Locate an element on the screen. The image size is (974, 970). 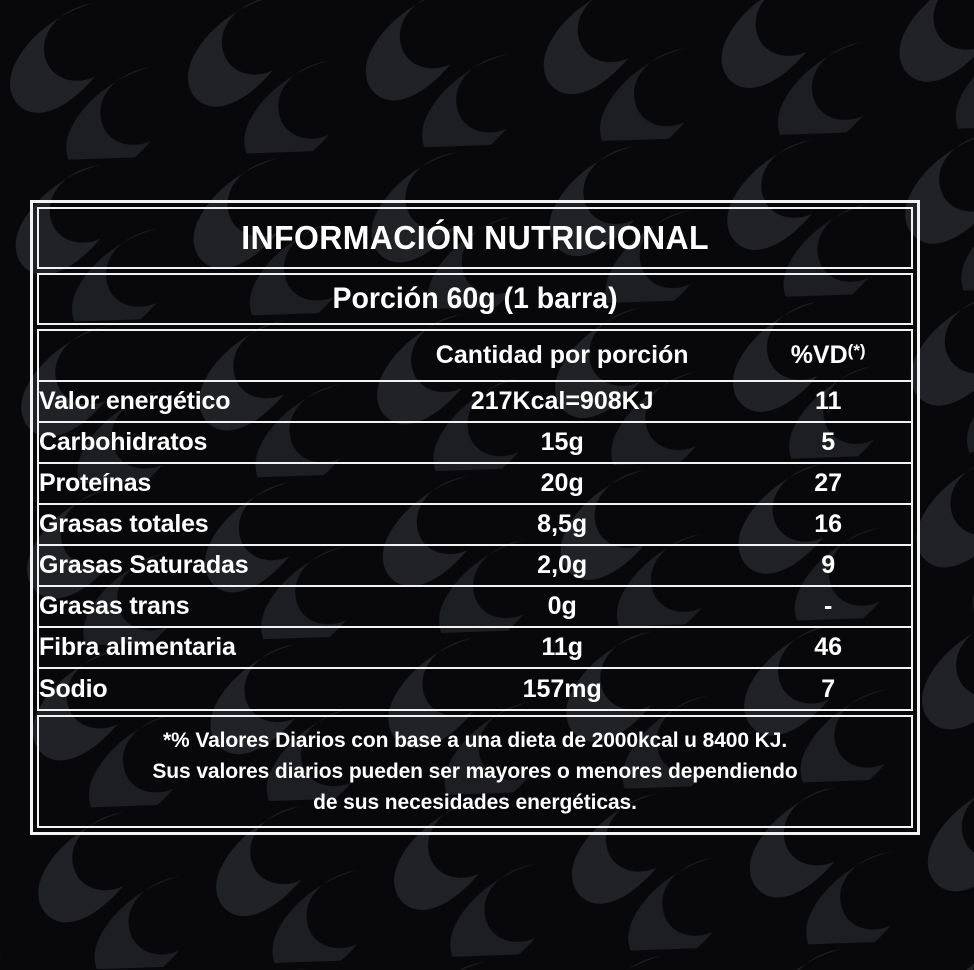
header-amount-per-portion: Cantidad por porción is located at coordinates (562, 356).